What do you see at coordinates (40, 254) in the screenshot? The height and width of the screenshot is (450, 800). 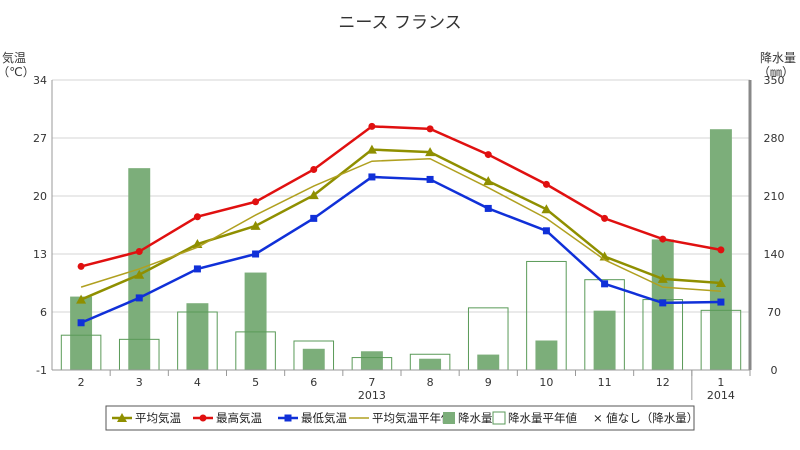 I see `left-tick-label: 13` at bounding box center [40, 254].